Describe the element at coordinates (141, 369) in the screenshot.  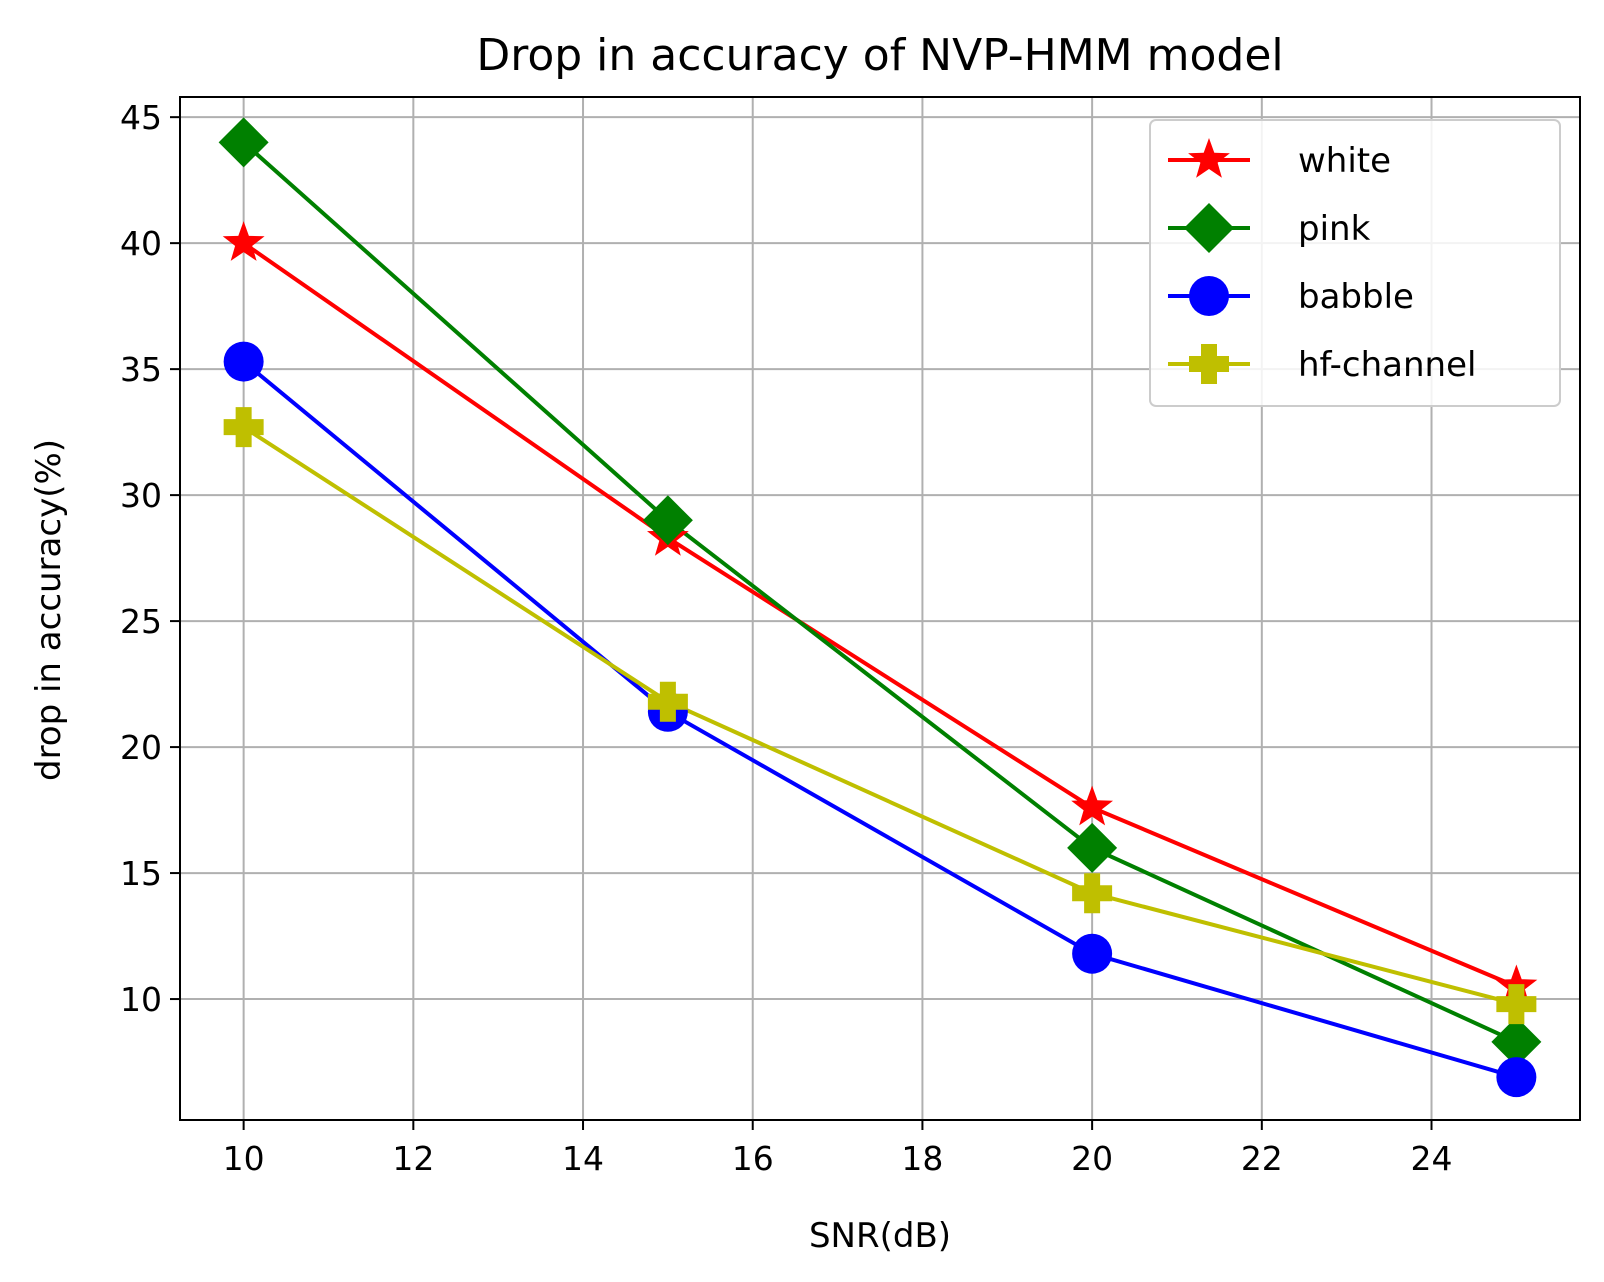
I see `y-tick-label: 35` at that location.